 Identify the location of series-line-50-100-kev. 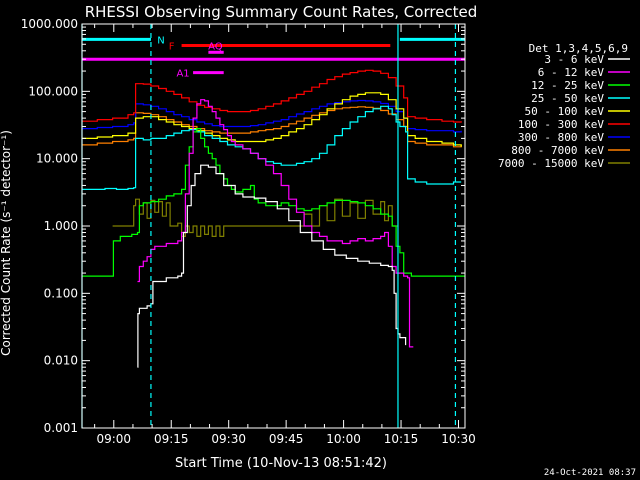
(272, 119).